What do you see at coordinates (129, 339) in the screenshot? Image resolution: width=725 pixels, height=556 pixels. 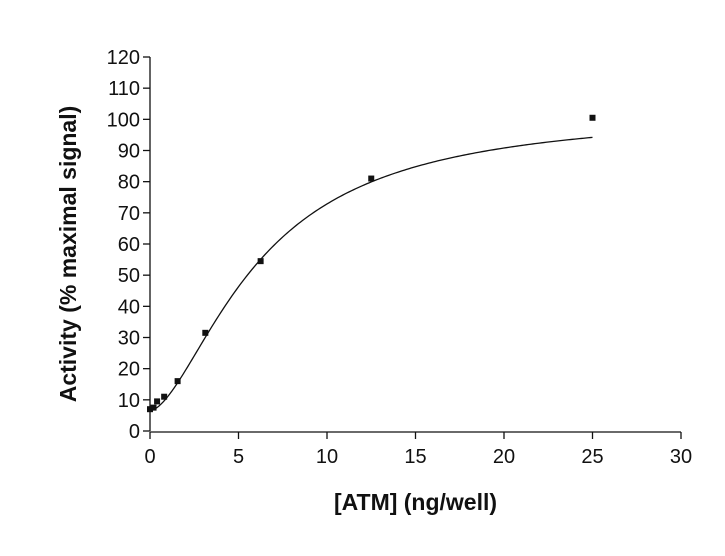 I see `y-tick-label: 30` at bounding box center [129, 339].